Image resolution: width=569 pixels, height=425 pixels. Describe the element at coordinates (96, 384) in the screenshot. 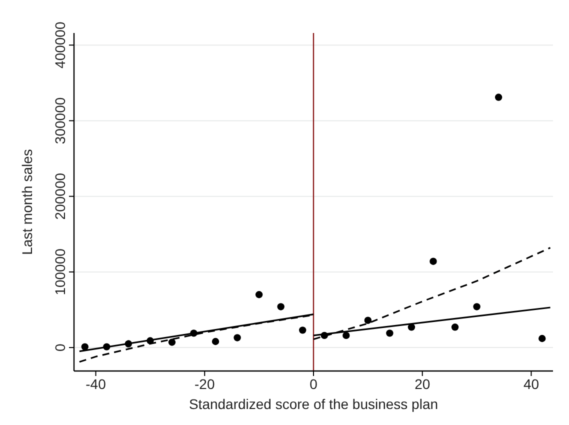

I see `x-tick-label: -40` at that location.